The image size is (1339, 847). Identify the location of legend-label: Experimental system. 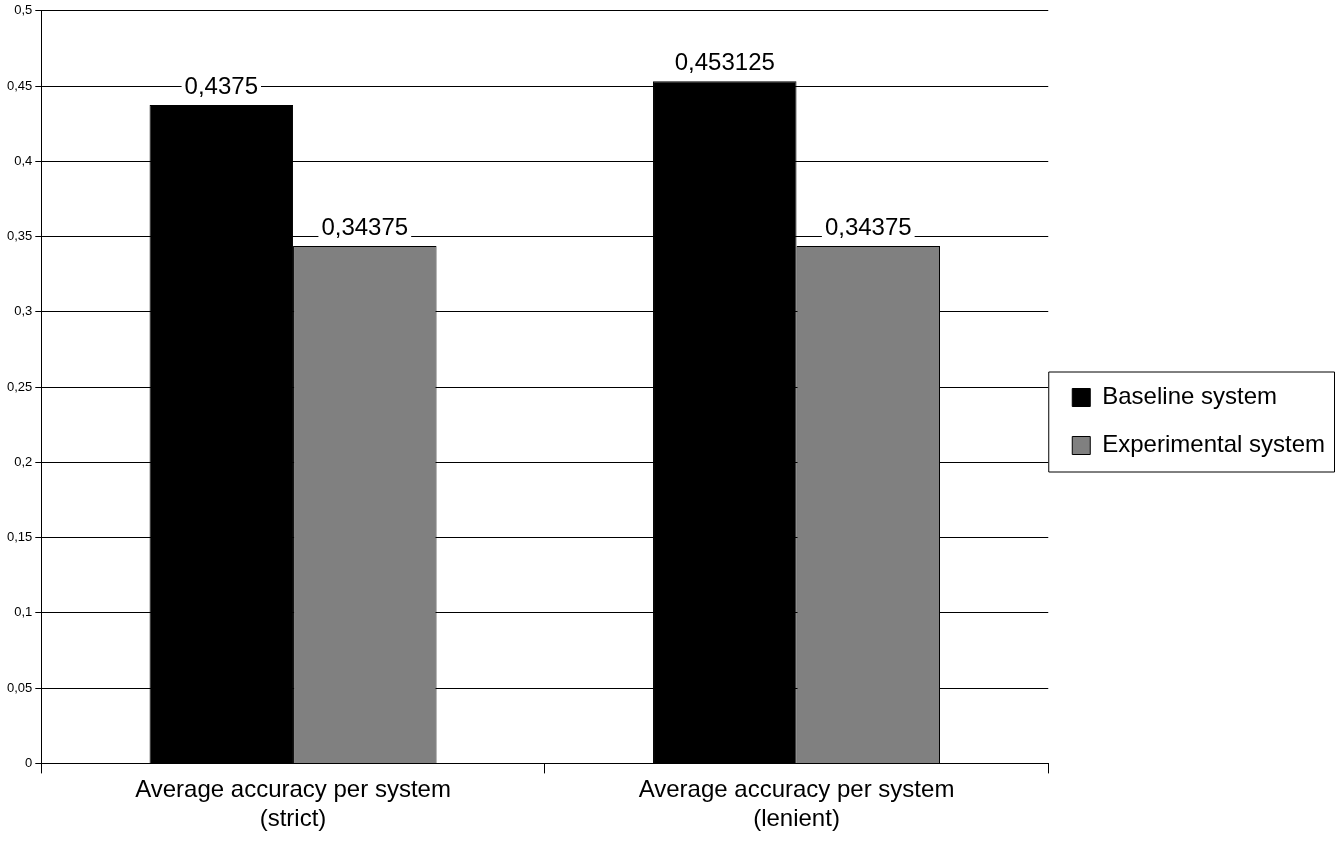
(1214, 444).